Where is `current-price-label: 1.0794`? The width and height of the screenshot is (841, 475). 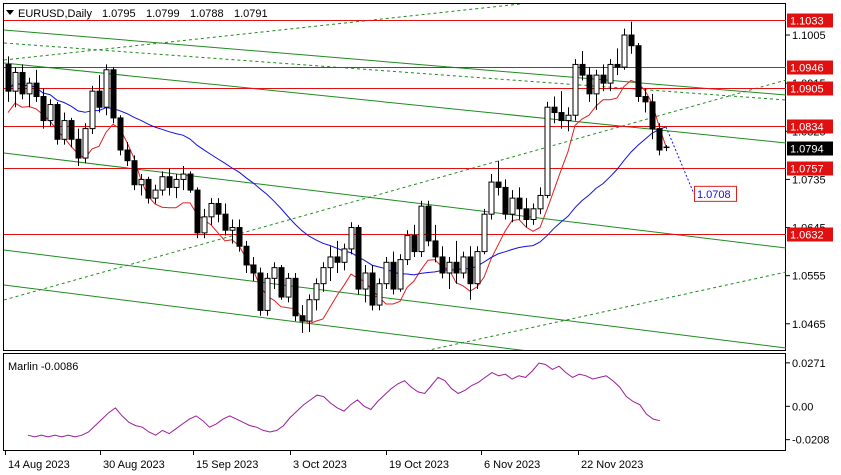
current-price-label: 1.0794 is located at coordinates (807, 150).